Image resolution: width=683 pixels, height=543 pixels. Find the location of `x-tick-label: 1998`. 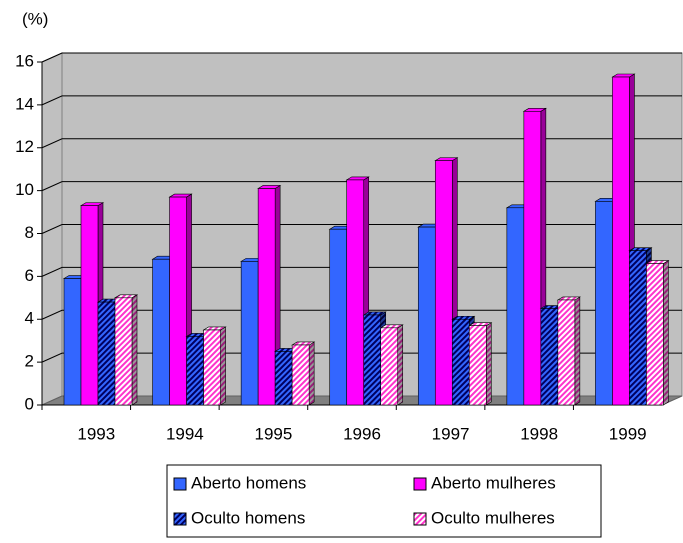

x-tick-label: 1998 is located at coordinates (539, 433).